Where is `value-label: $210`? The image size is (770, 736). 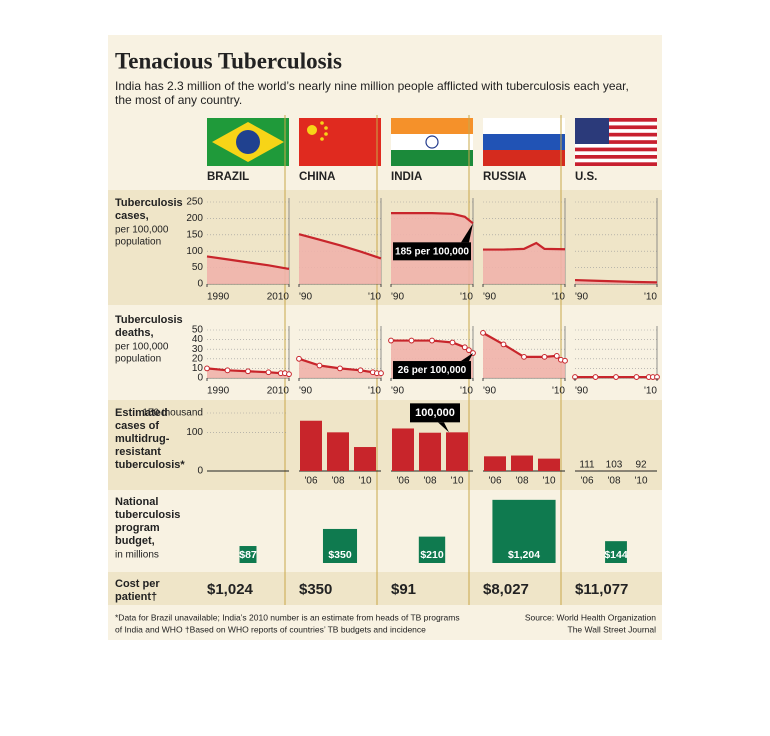 value-label: $210 is located at coordinates (432, 555).